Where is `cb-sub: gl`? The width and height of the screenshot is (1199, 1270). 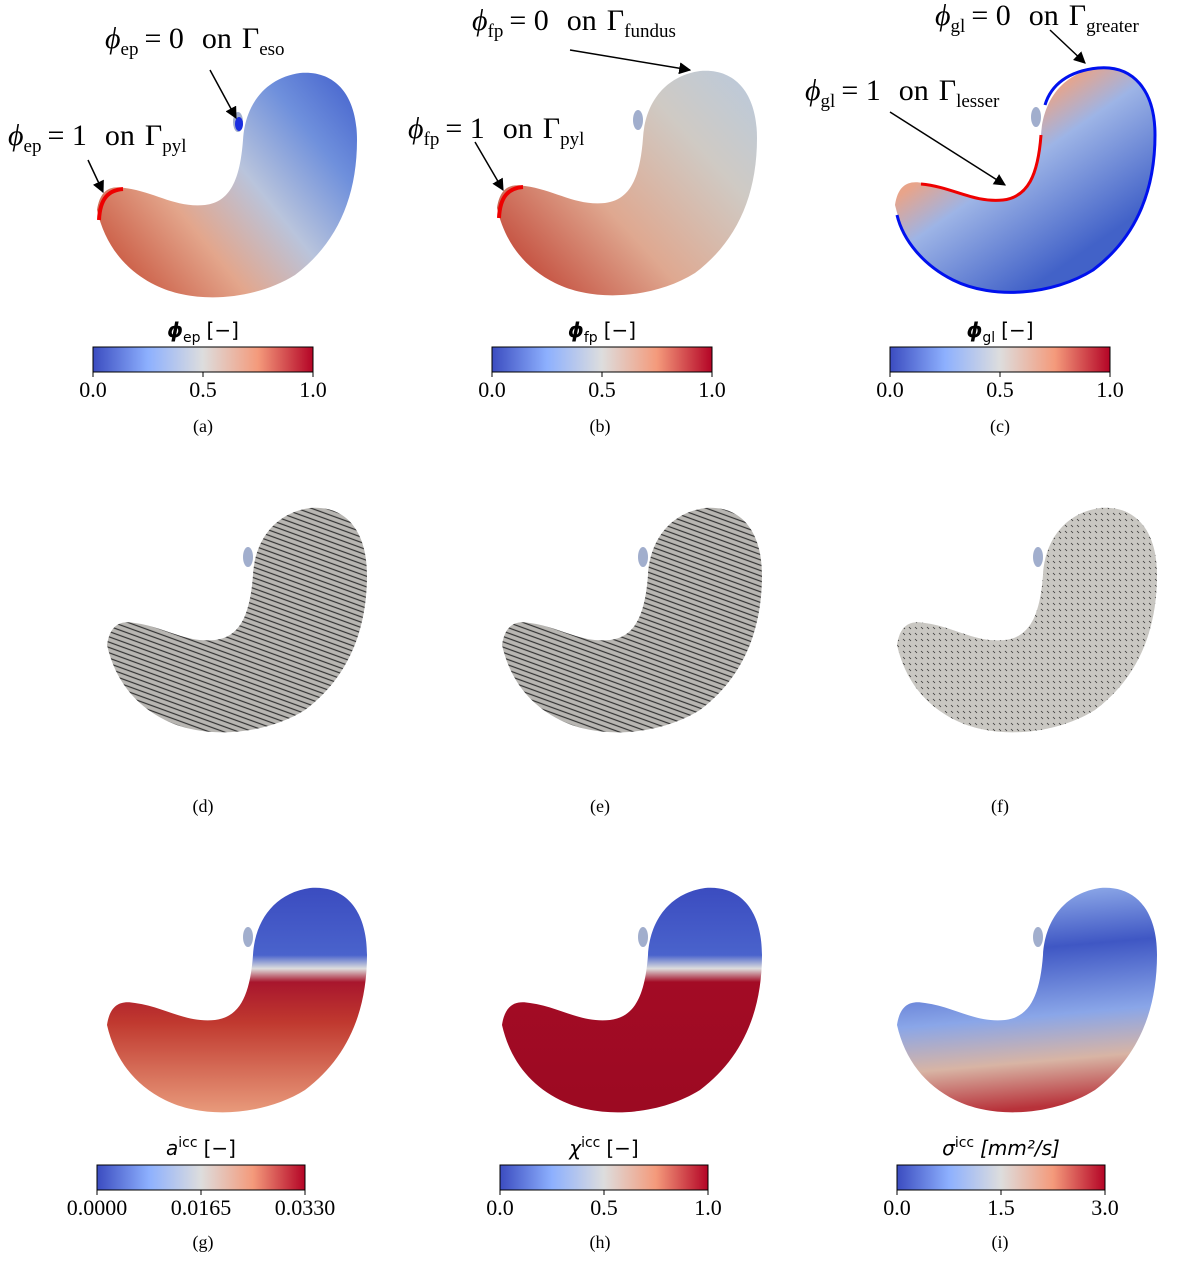
cb-sub: gl is located at coordinates (988, 338).